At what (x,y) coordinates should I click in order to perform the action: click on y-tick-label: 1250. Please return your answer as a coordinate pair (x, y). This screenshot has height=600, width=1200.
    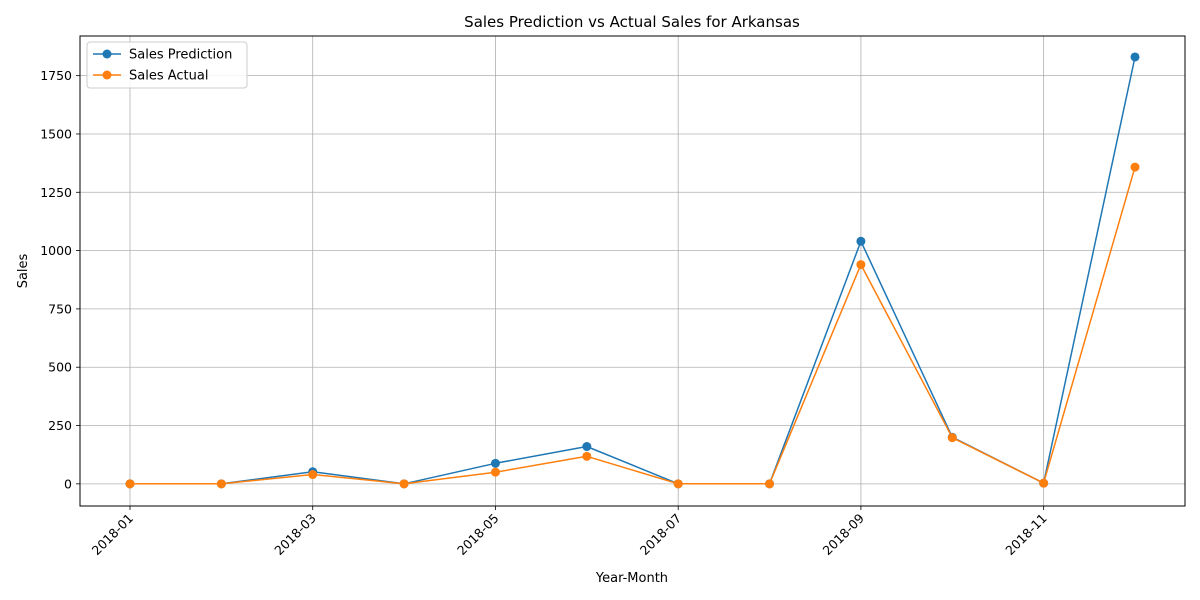
    Looking at the image, I should click on (56, 192).